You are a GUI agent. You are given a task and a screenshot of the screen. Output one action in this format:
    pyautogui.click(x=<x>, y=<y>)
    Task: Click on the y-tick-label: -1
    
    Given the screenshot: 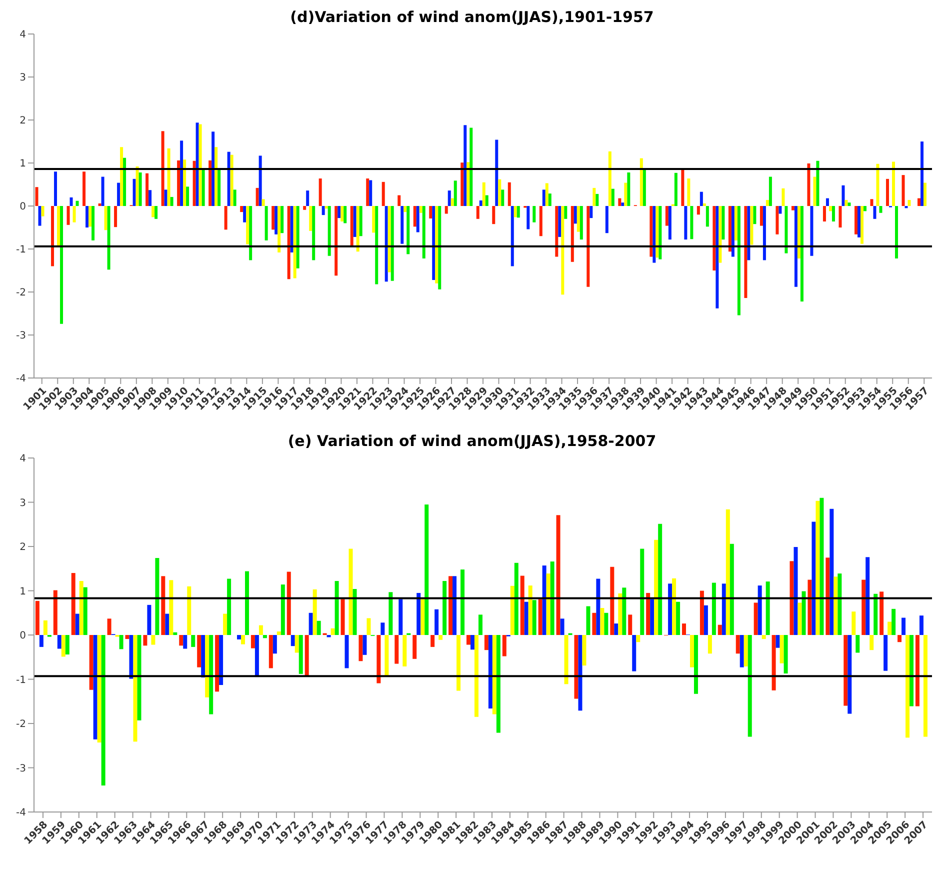 What is the action you would take?
    pyautogui.click(x=21, y=250)
    